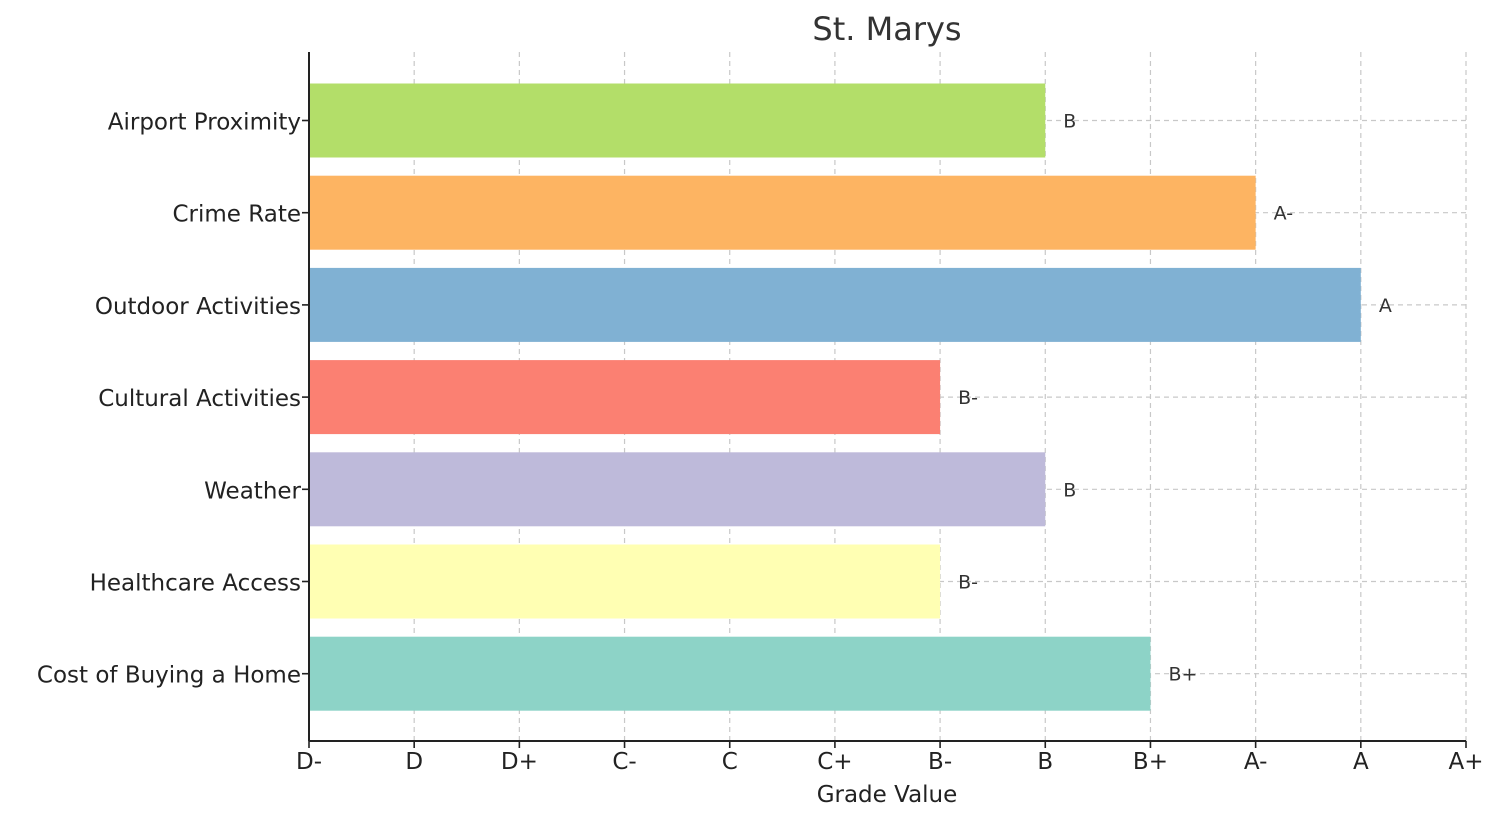  What do you see at coordinates (195, 584) in the screenshot?
I see `y-tick-label: Healthcare Access` at bounding box center [195, 584].